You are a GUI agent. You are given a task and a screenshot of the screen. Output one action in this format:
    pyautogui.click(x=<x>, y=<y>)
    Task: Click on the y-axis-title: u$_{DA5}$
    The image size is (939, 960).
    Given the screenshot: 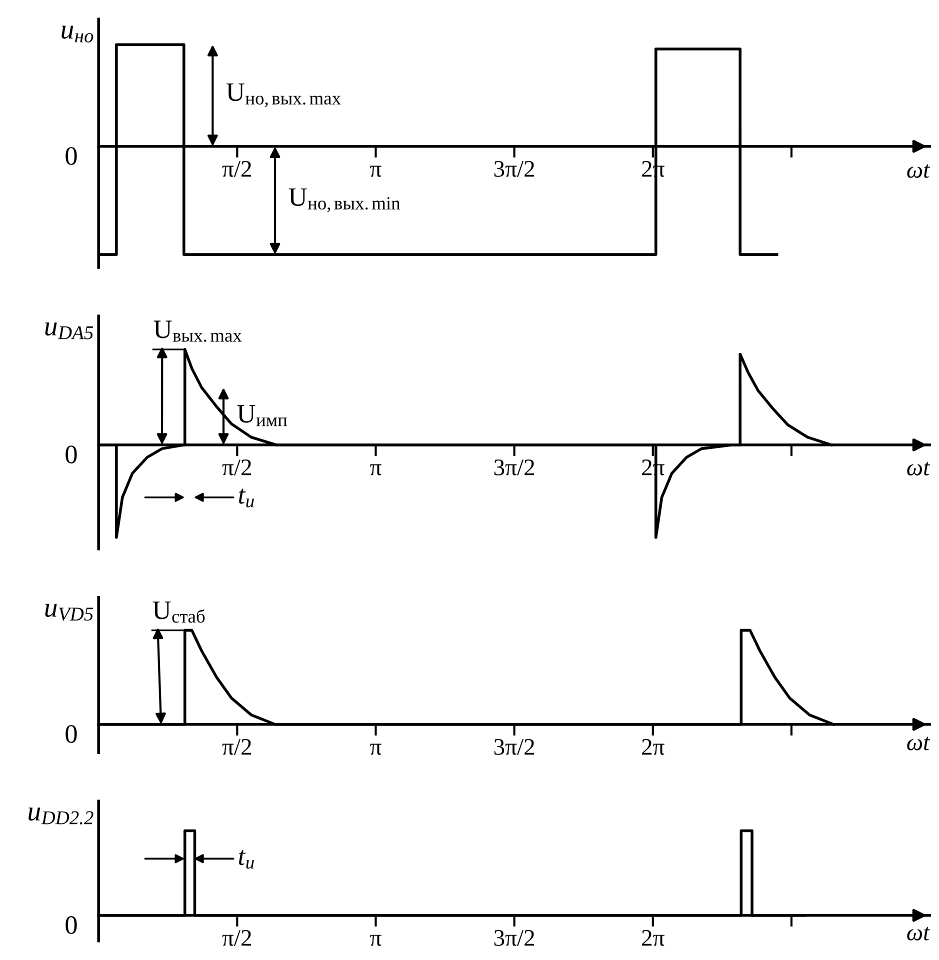 What is the action you would take?
    pyautogui.click(x=69, y=331)
    